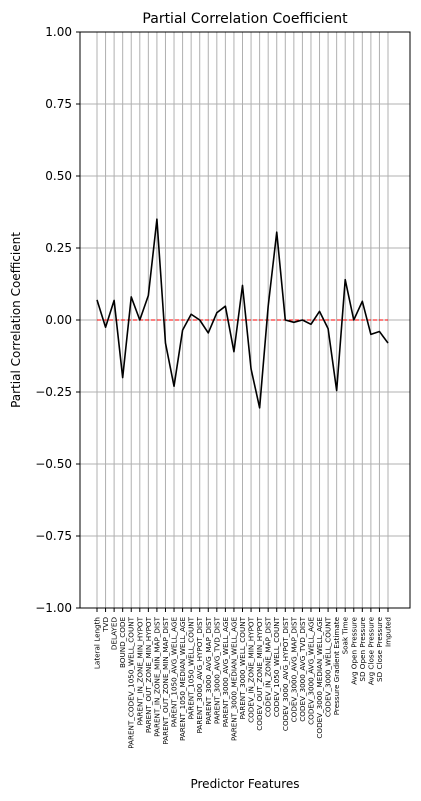 The width and height of the screenshot is (421, 801). Describe the element at coordinates (302, 668) in the screenshot. I see `x-tick-label: CODEV_3000_AVG_TVD_DIST` at that location.